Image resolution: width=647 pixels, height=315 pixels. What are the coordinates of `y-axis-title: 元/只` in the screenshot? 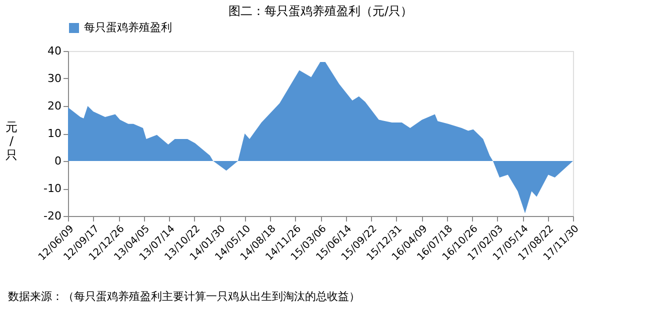 It's located at (12, 141).